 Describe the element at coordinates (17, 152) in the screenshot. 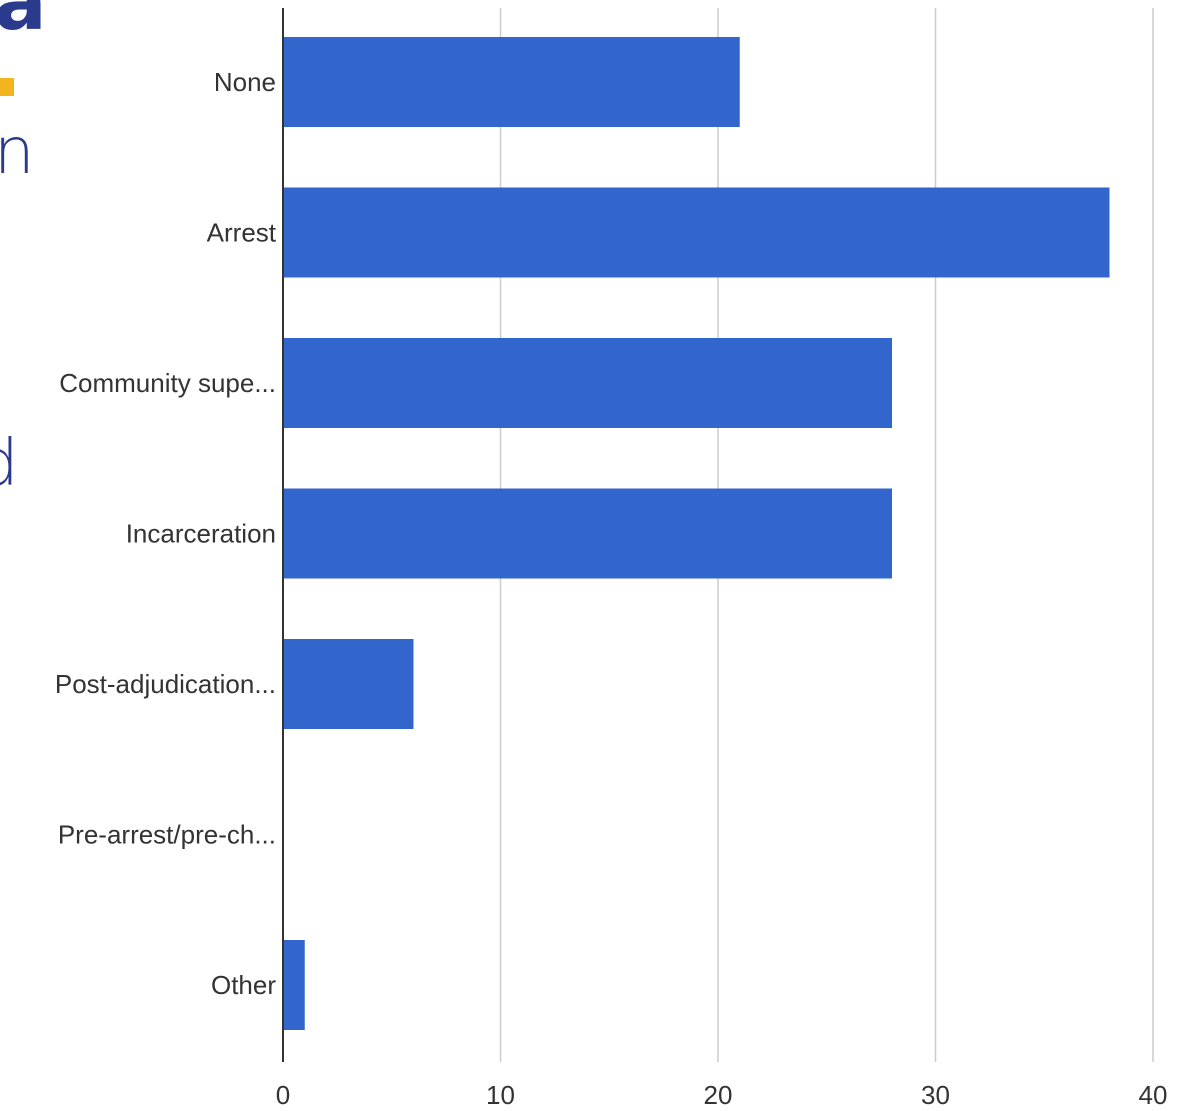

I see `background-fragment-middle-1: n` at that location.